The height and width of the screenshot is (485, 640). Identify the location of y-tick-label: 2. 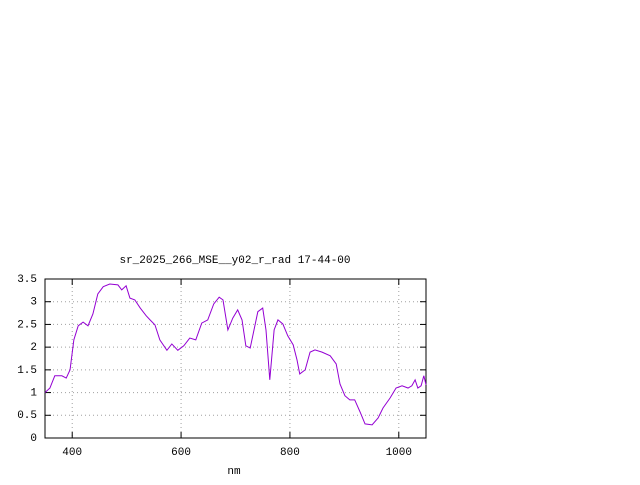
(33, 348).